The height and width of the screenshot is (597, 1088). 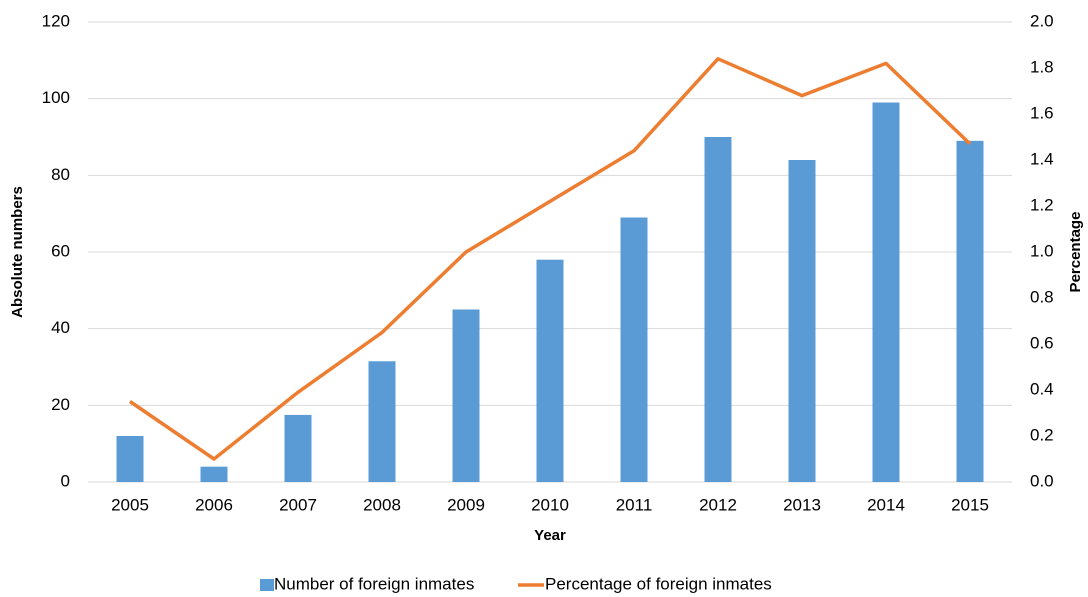 What do you see at coordinates (1042, 342) in the screenshot?
I see `y2-tick-label: 0.6` at bounding box center [1042, 342].